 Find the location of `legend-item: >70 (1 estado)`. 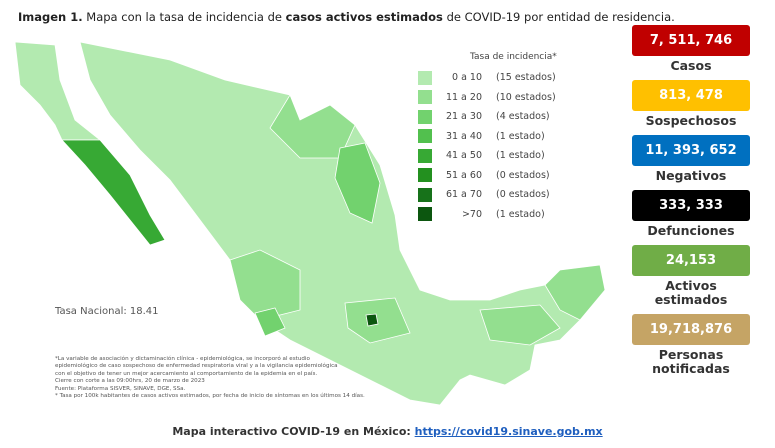

legend-item: >70 (1 estado) is located at coordinates (503, 215).